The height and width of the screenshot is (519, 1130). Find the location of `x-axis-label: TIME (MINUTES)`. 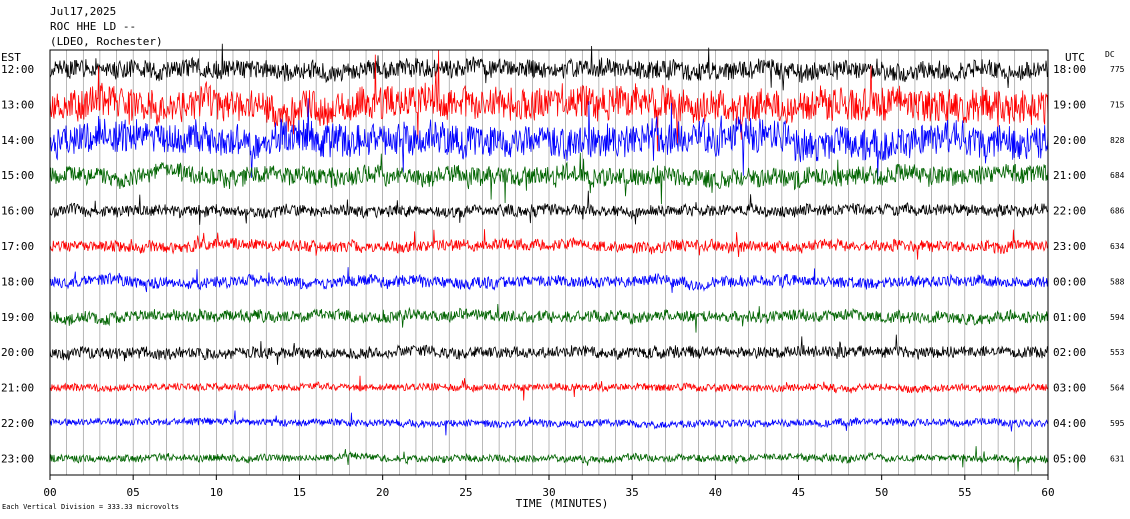

x-axis-label: TIME (MINUTES) is located at coordinates (562, 503).